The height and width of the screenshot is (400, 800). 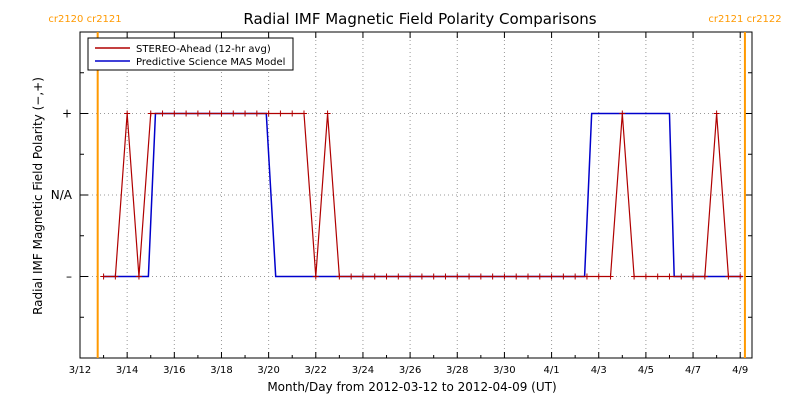 What do you see at coordinates (84, 19) in the screenshot?
I see `carrington-label: cr2120 cr2121` at bounding box center [84, 19].